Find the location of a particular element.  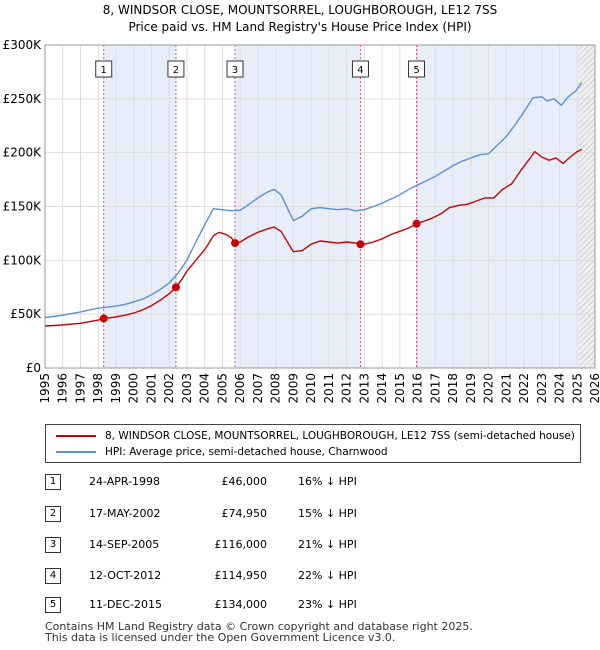

sale-date: 24-APR-1998 is located at coordinates (125, 481).